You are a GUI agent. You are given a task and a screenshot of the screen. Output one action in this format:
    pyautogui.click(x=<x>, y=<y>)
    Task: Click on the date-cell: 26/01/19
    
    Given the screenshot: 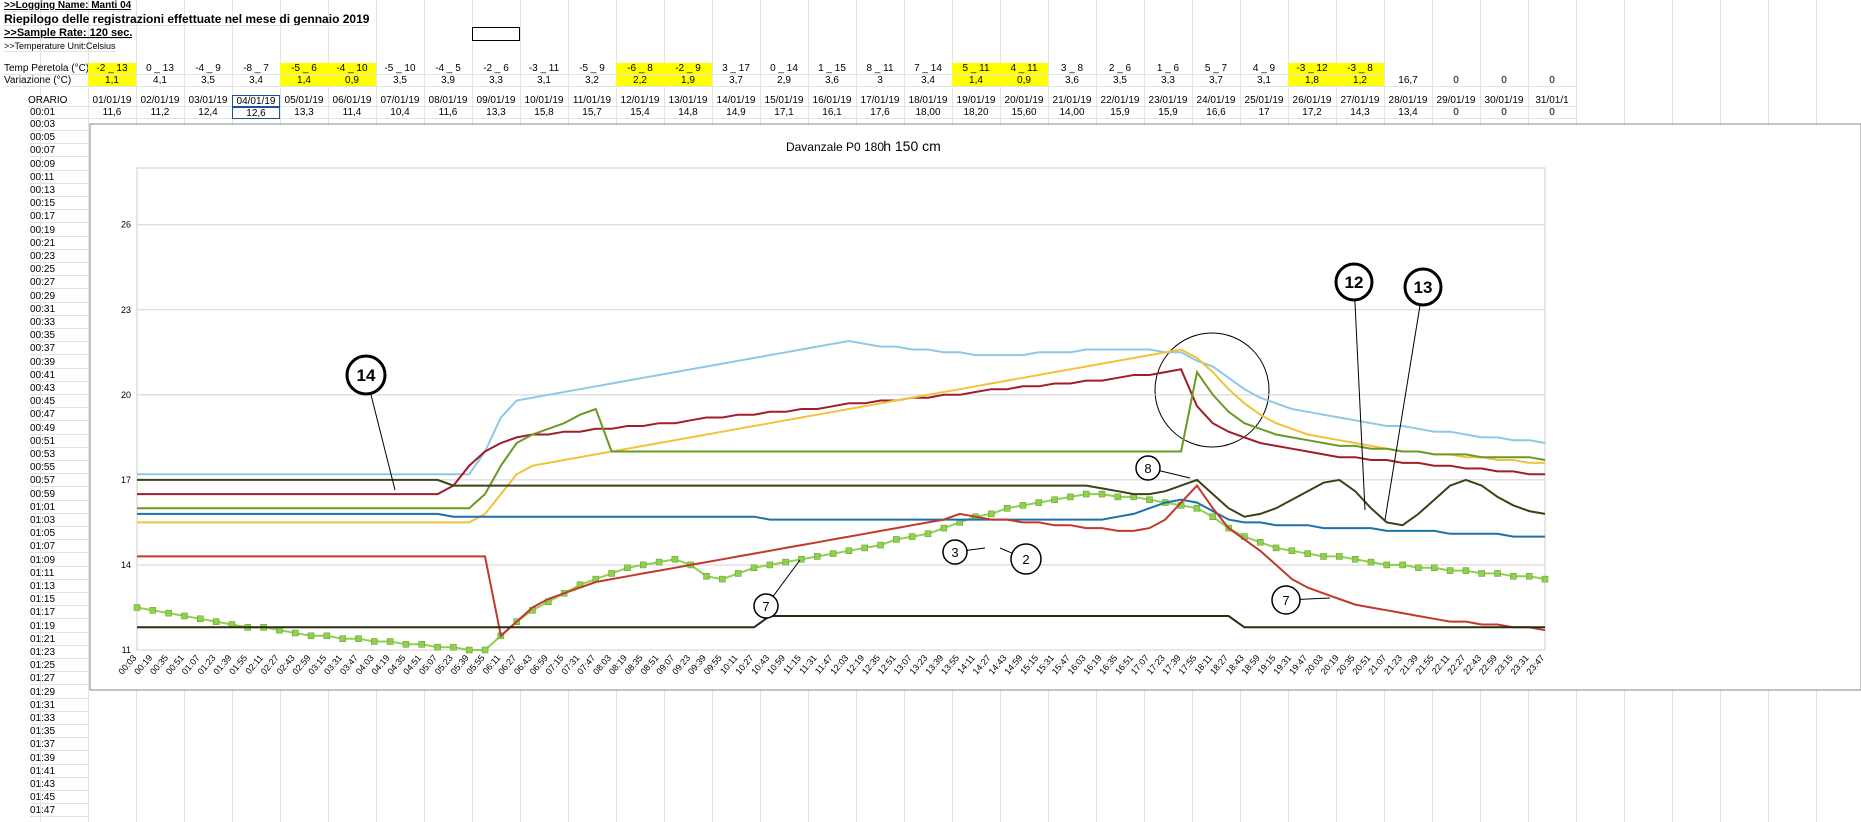 What is the action you would take?
    pyautogui.click(x=1312, y=101)
    